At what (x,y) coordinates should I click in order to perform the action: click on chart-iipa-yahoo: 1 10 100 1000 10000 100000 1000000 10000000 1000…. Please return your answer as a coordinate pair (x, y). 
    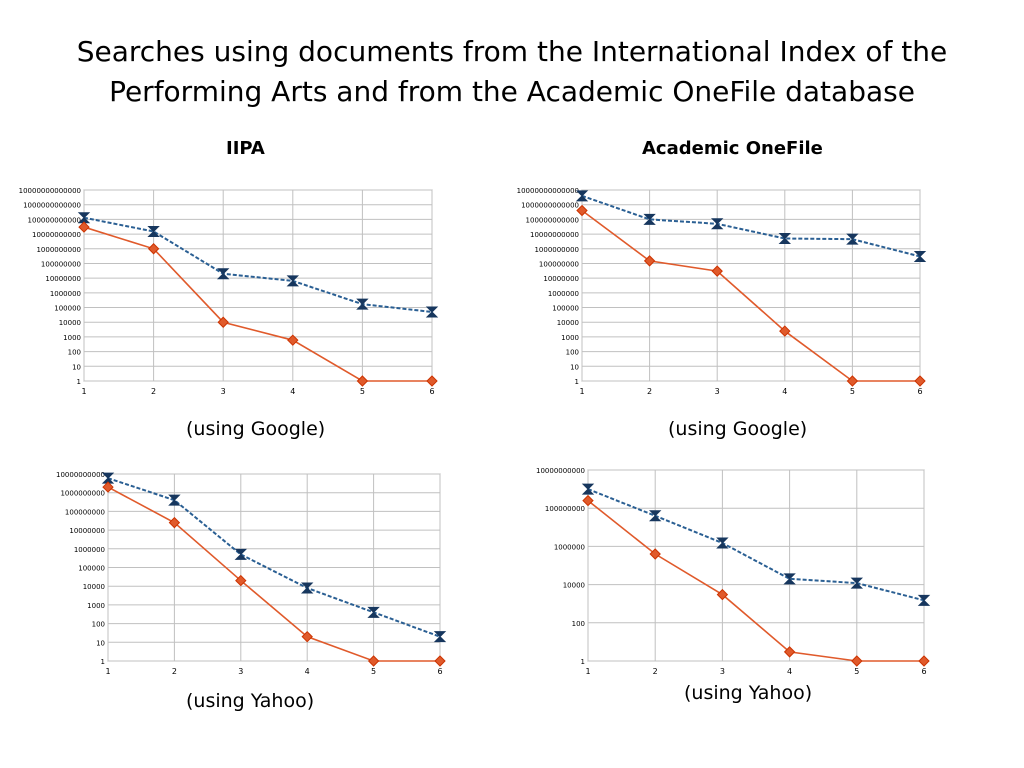
    Looking at the image, I should click on (251, 573).